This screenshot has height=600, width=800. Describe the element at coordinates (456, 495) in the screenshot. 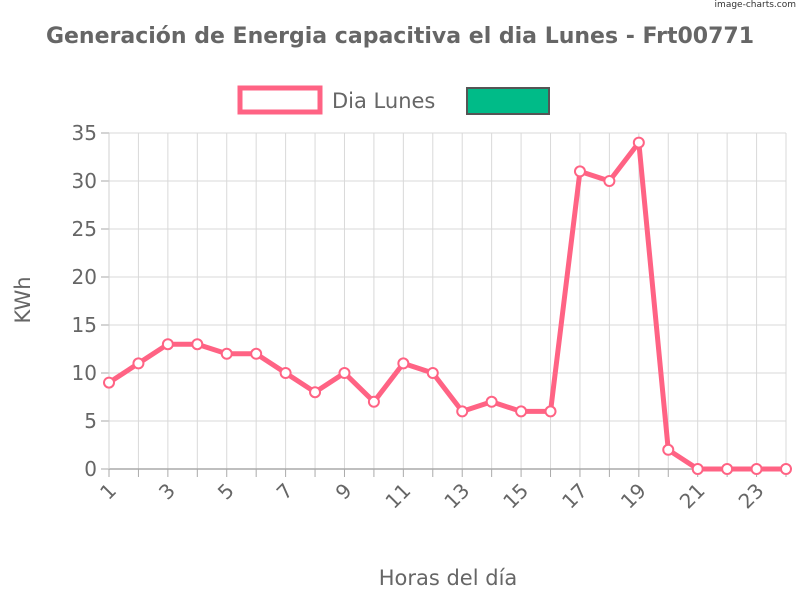

I see `x-tick-label: 13` at that location.